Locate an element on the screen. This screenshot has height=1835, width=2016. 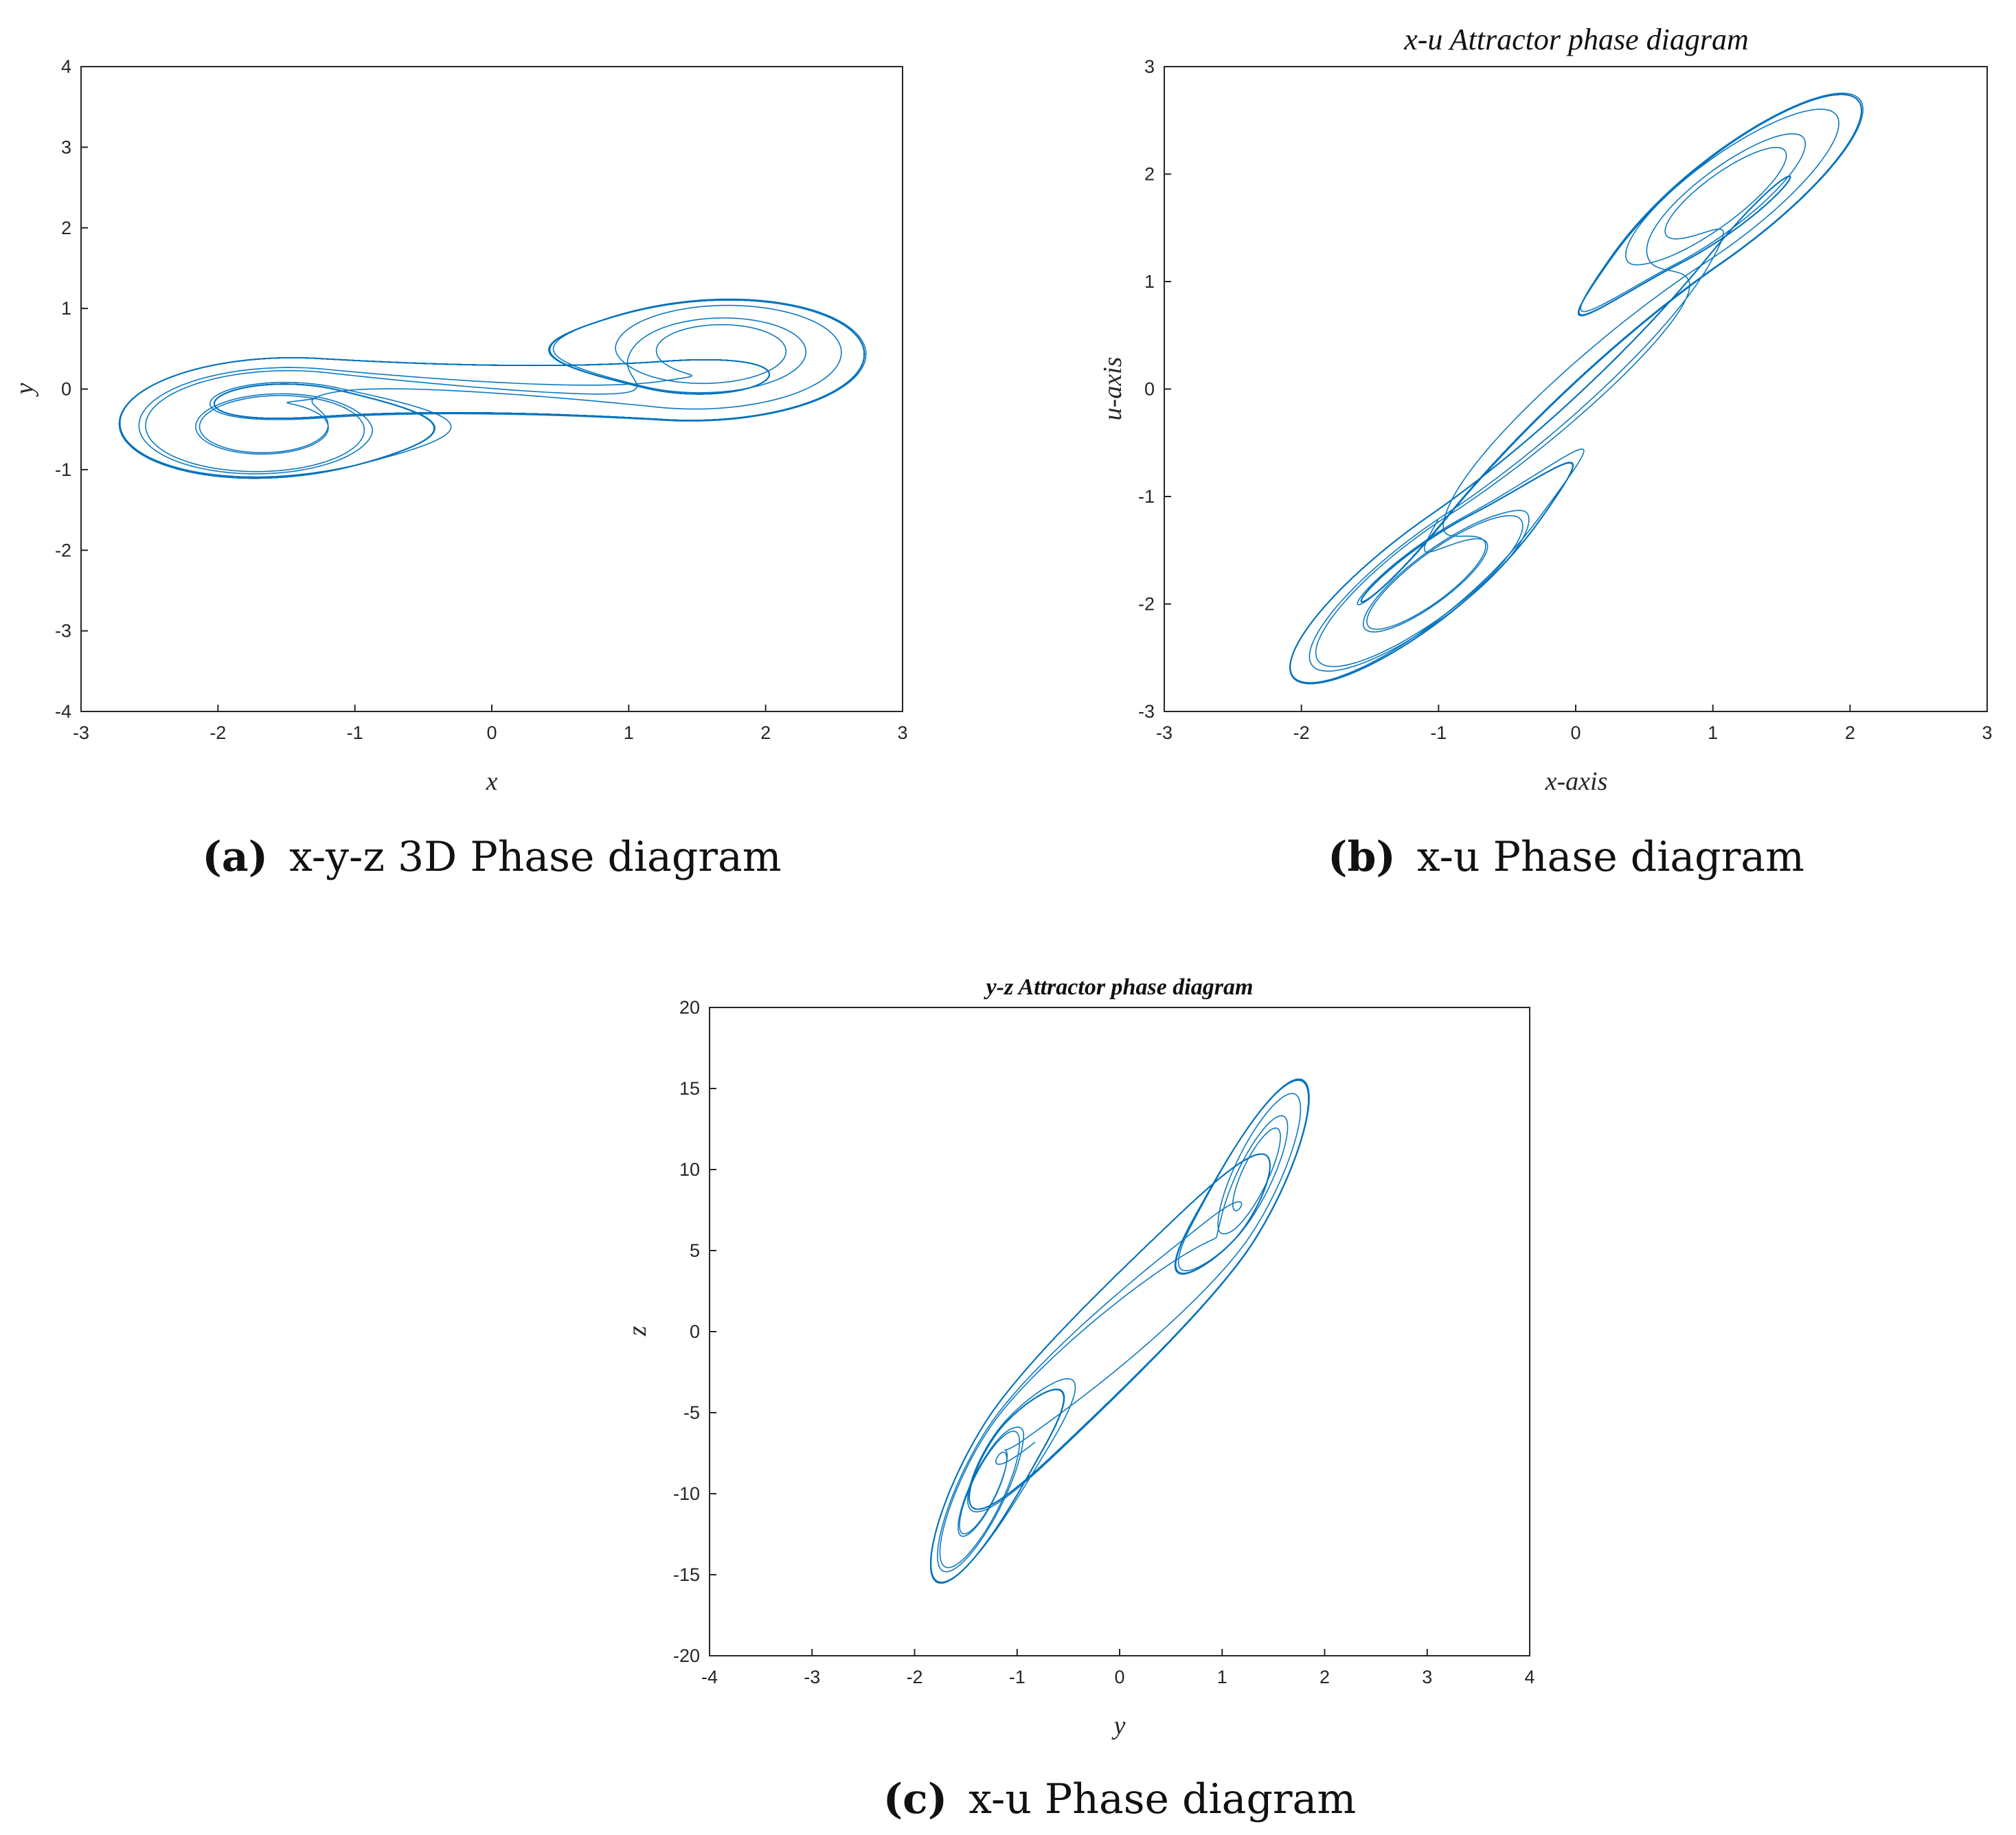
y-tick-label: -15 is located at coordinates (687, 1574).